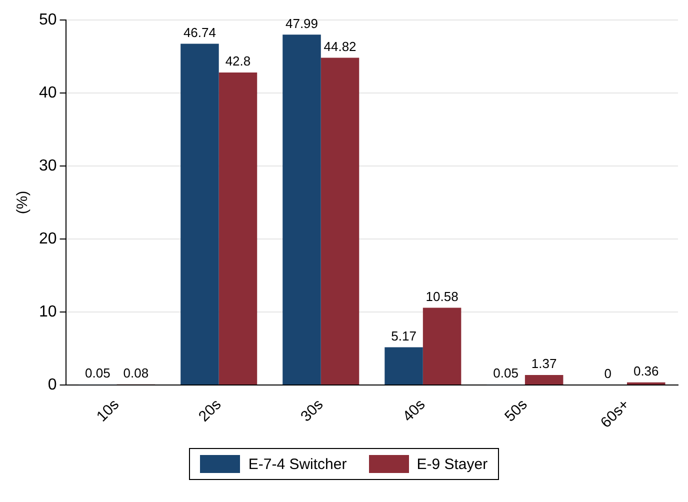 Image resolution: width=688 pixels, height=502 pixels. I want to click on y-tick-label: 10, so click(48, 311).